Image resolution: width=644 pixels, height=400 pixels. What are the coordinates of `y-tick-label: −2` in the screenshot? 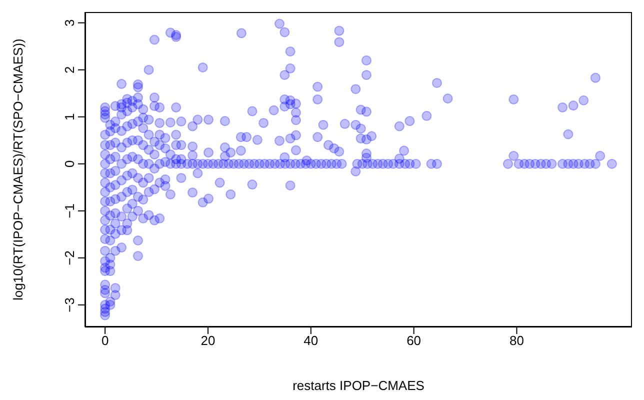 It's located at (69, 258).